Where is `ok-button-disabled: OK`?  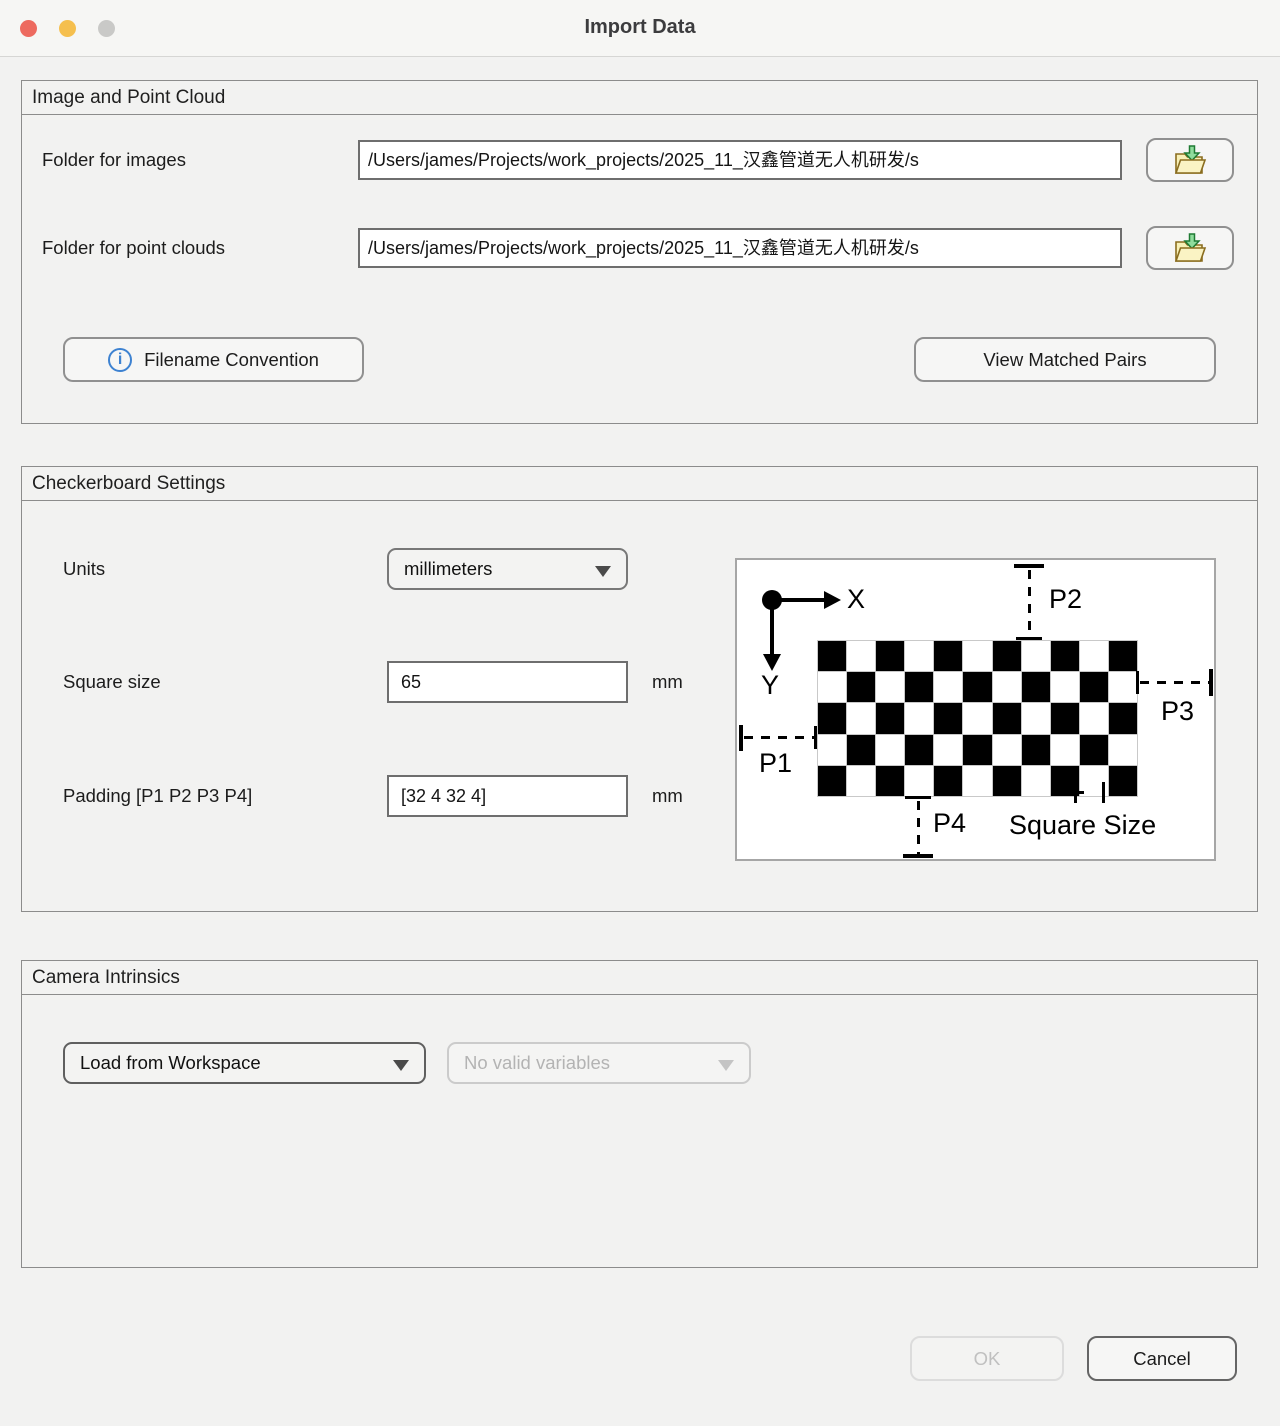
ok-button-disabled: OK is located at coordinates (987, 1358).